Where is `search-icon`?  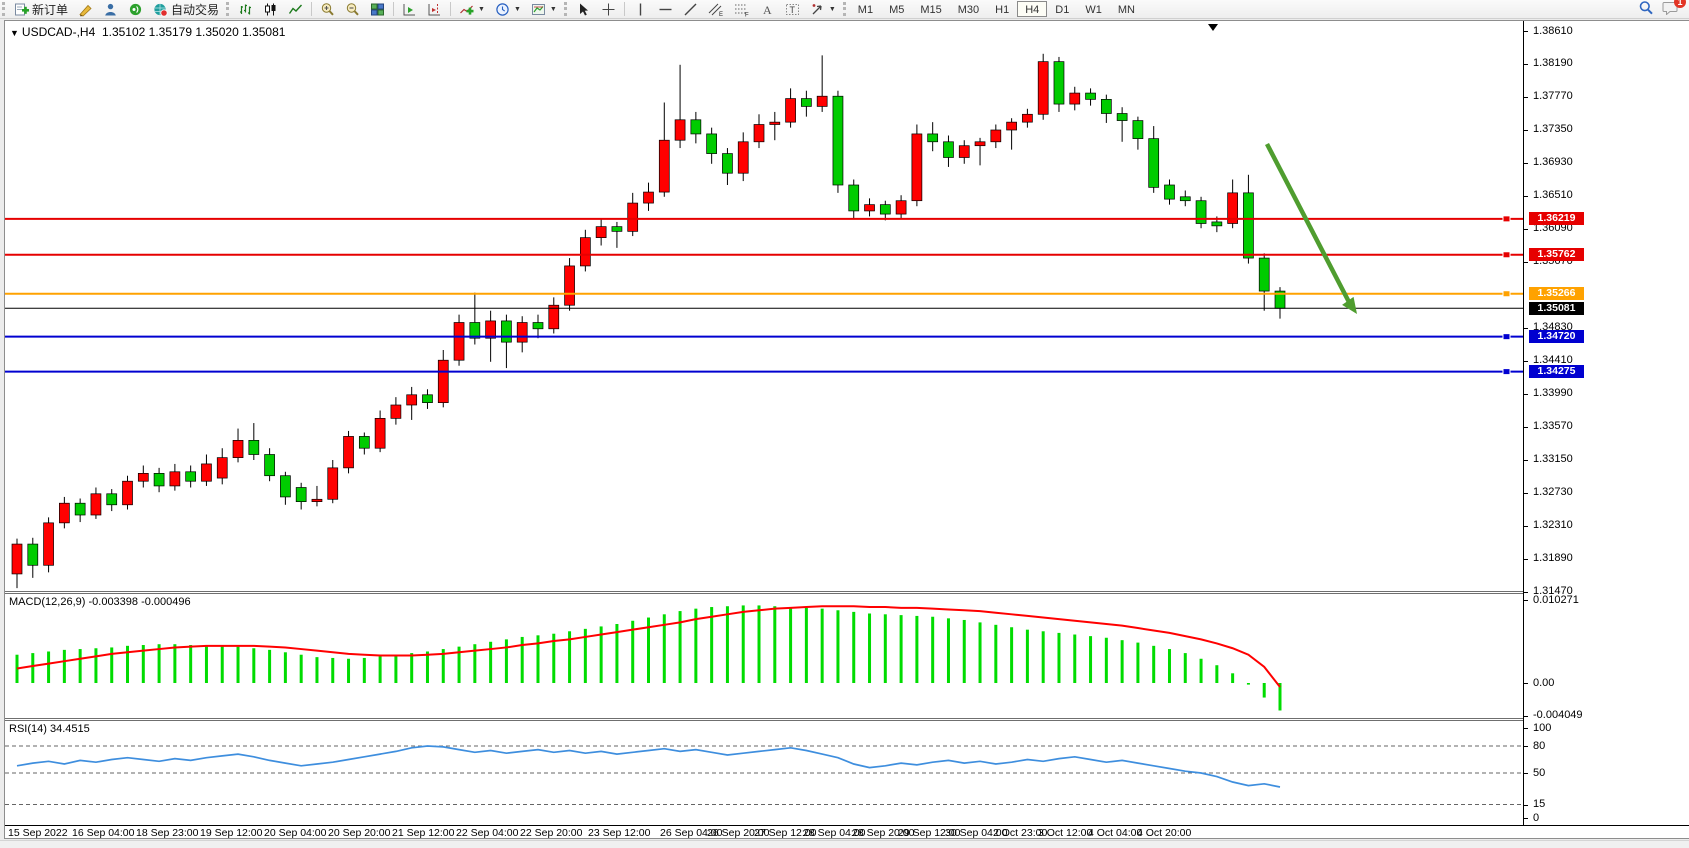
search-icon is located at coordinates (1646, 9).